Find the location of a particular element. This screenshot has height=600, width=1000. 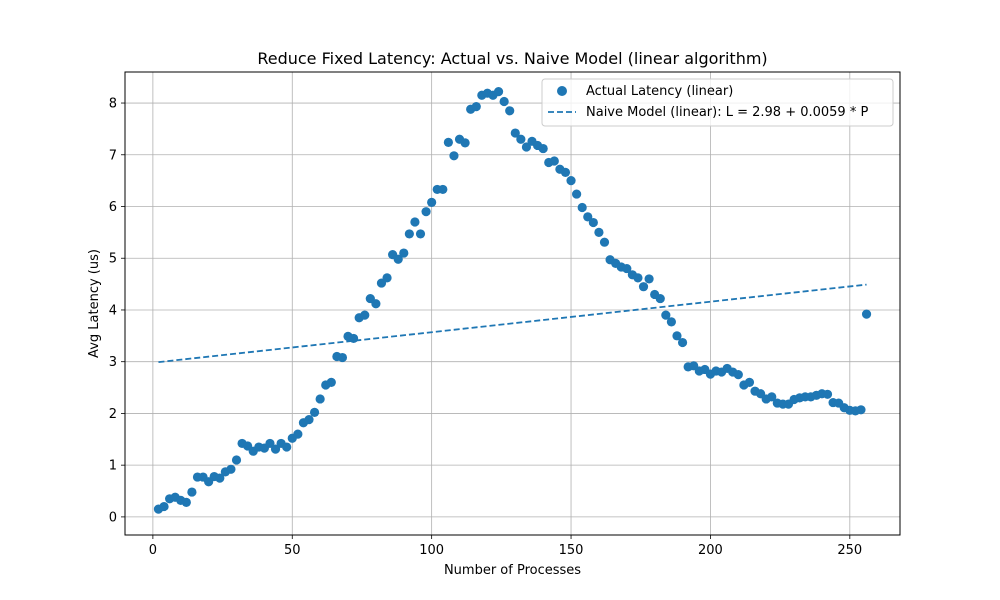

y-tick-label: 3 is located at coordinates (113, 362).